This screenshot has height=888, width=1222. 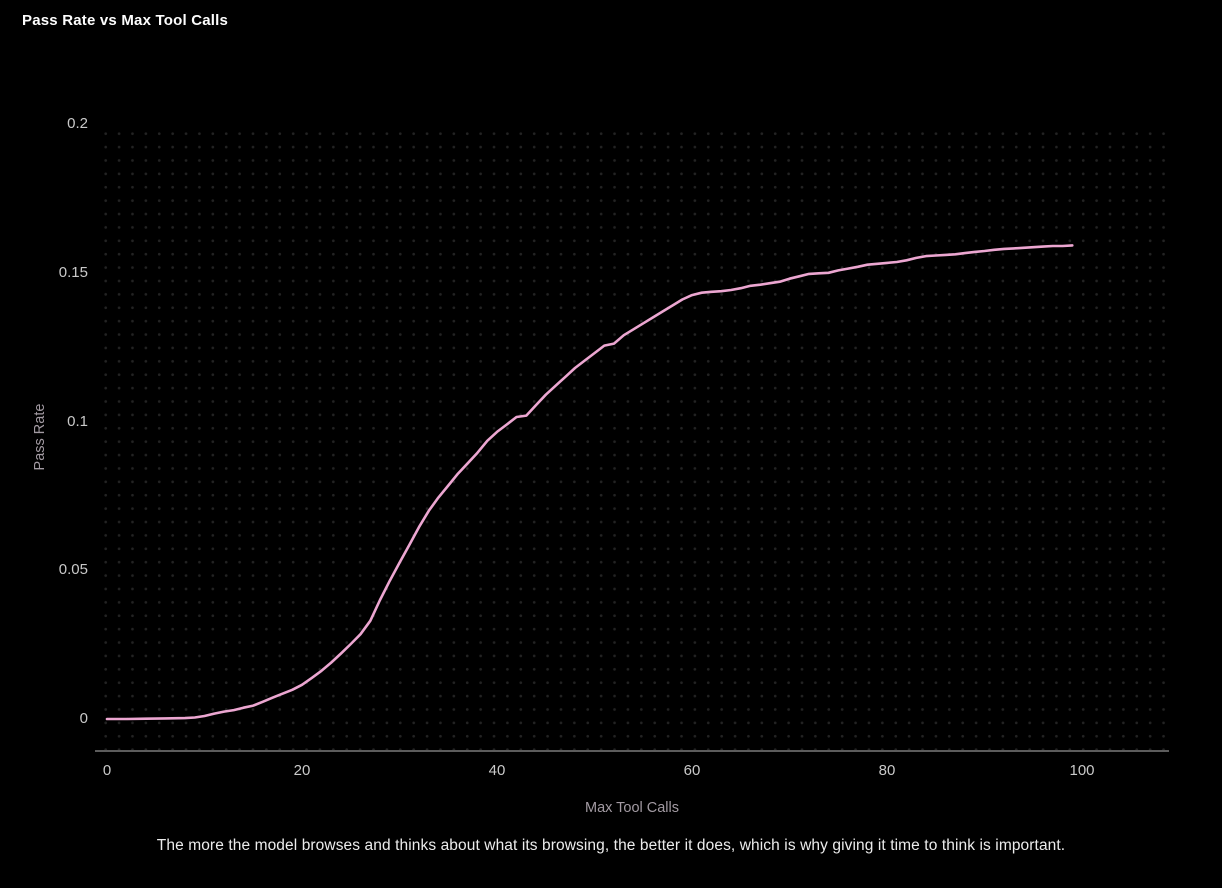 I want to click on x-tick-label: 40, so click(x=497, y=770).